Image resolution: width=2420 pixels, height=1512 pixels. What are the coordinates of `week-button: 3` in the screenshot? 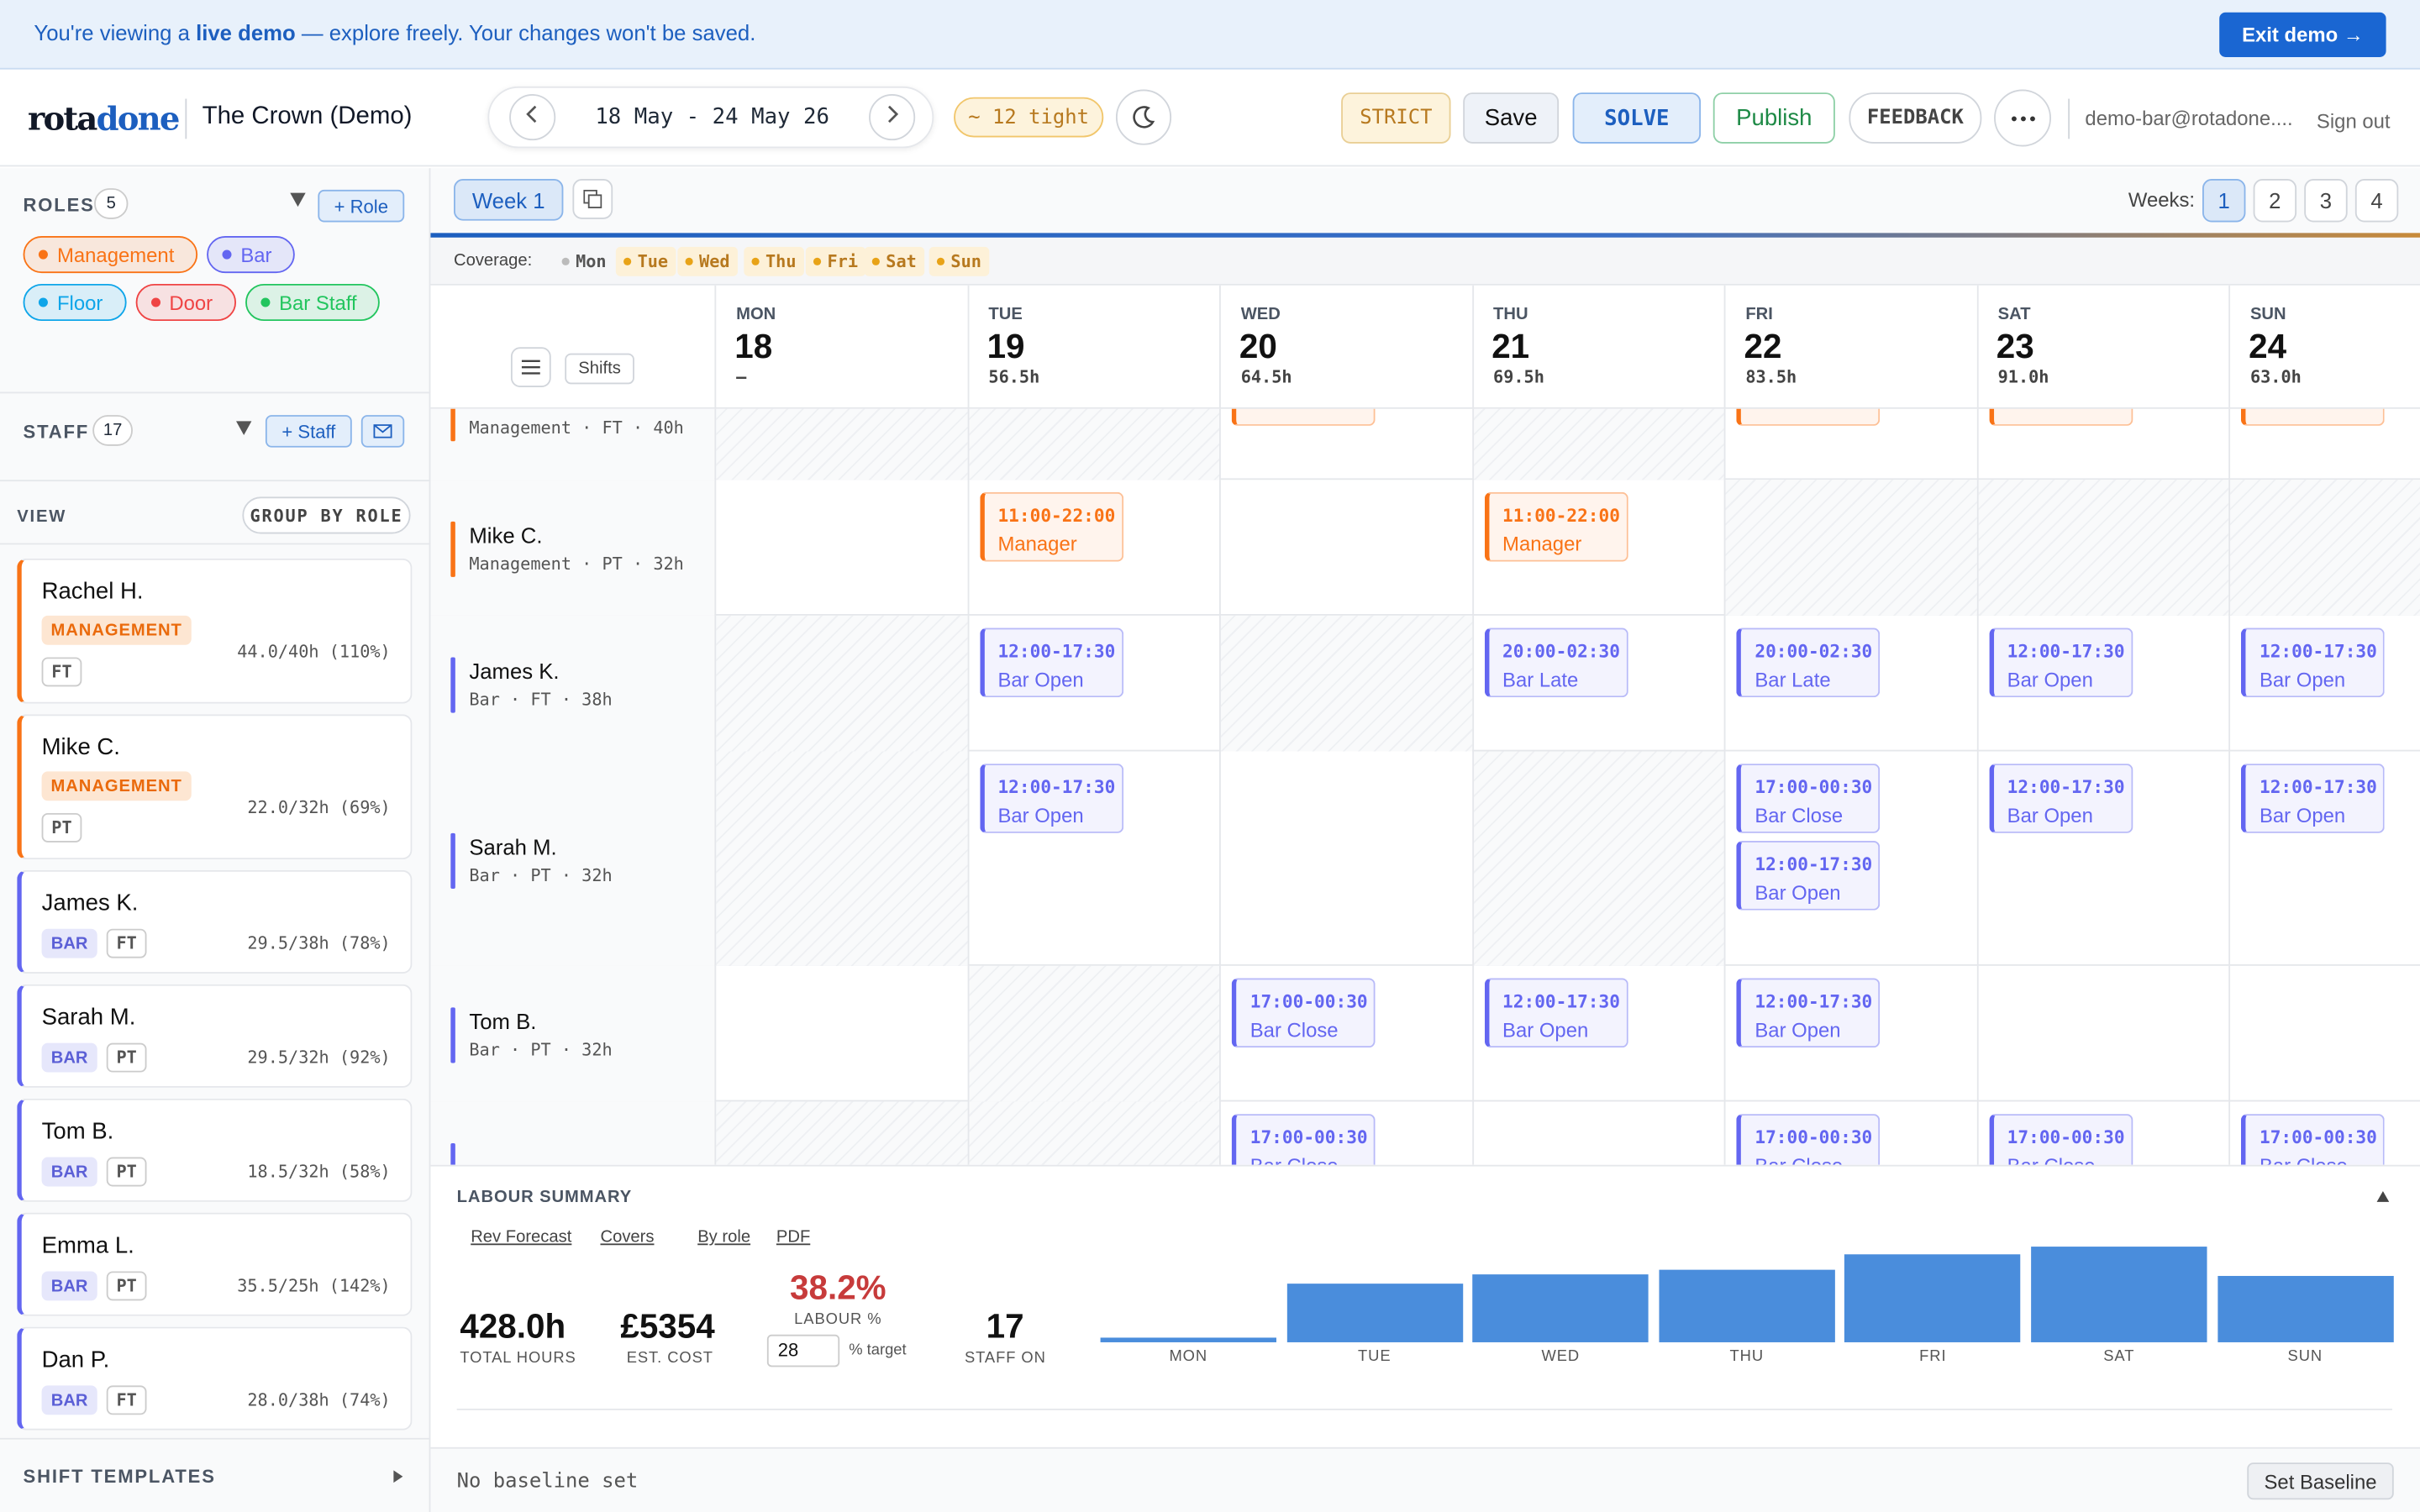 It's located at (2326, 201).